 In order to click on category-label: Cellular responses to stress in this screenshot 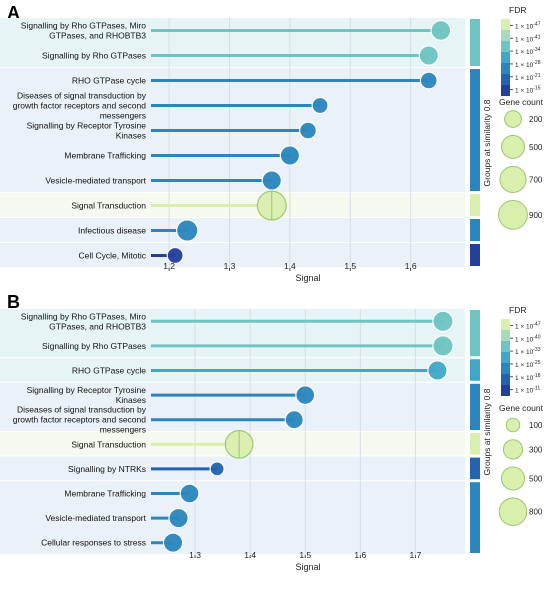, I will do `click(93, 543)`.